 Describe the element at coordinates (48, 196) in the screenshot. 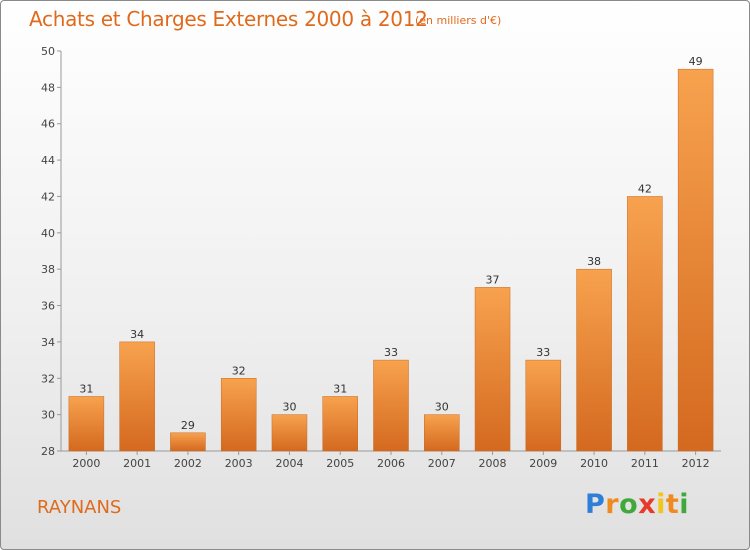

I see `y-tick-label: 42` at that location.